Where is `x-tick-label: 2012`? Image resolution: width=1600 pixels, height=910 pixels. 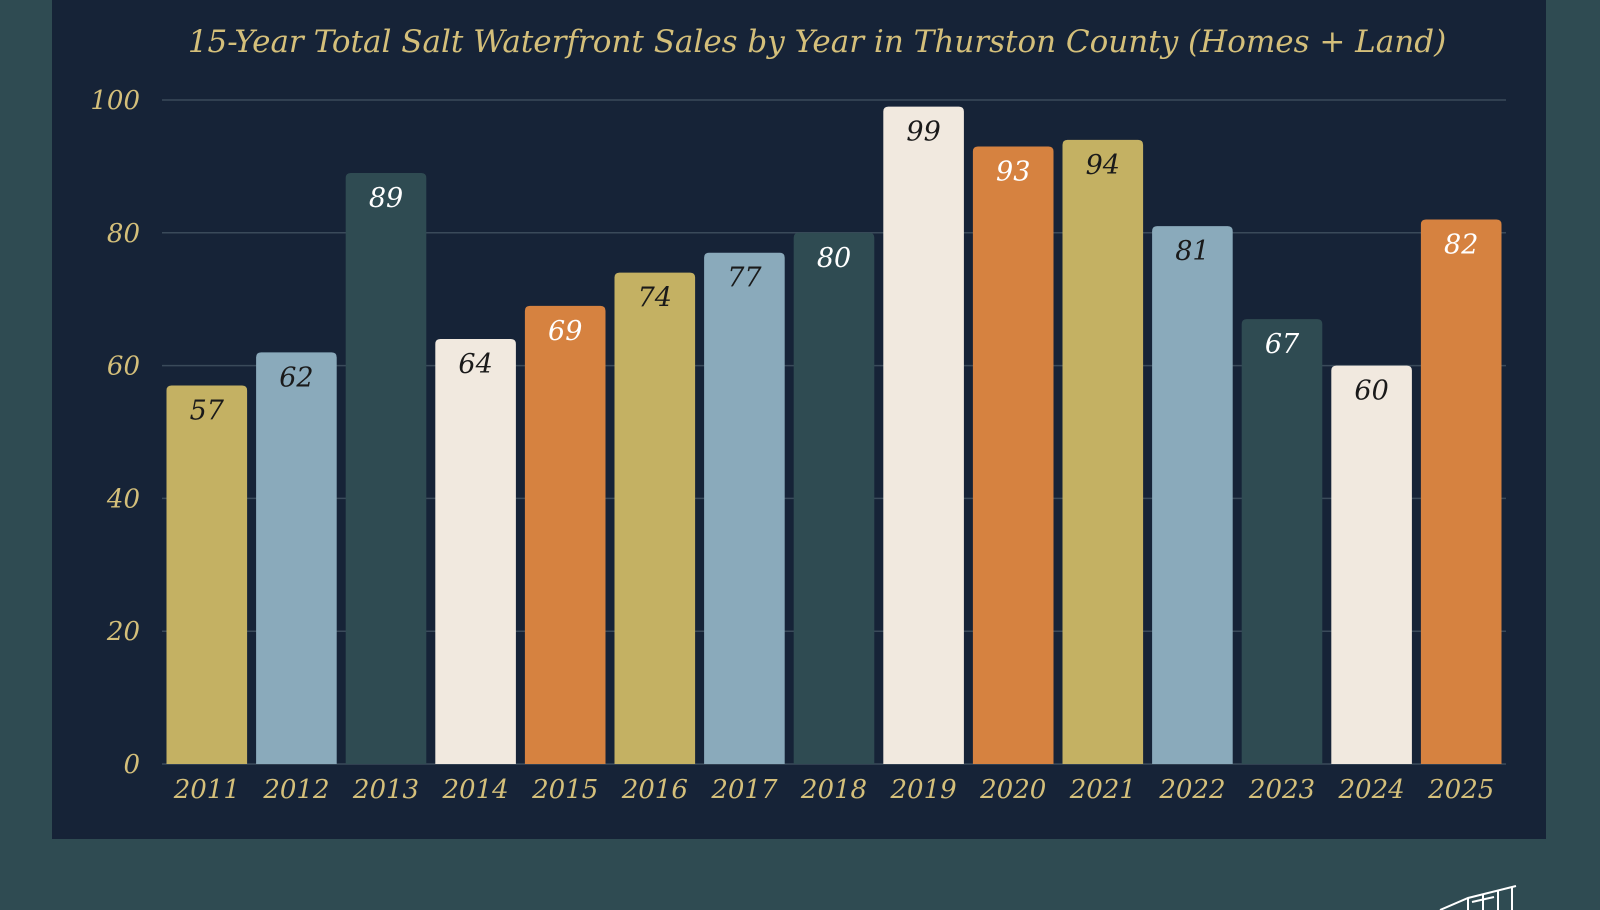
x-tick-label: 2012 is located at coordinates (295, 790).